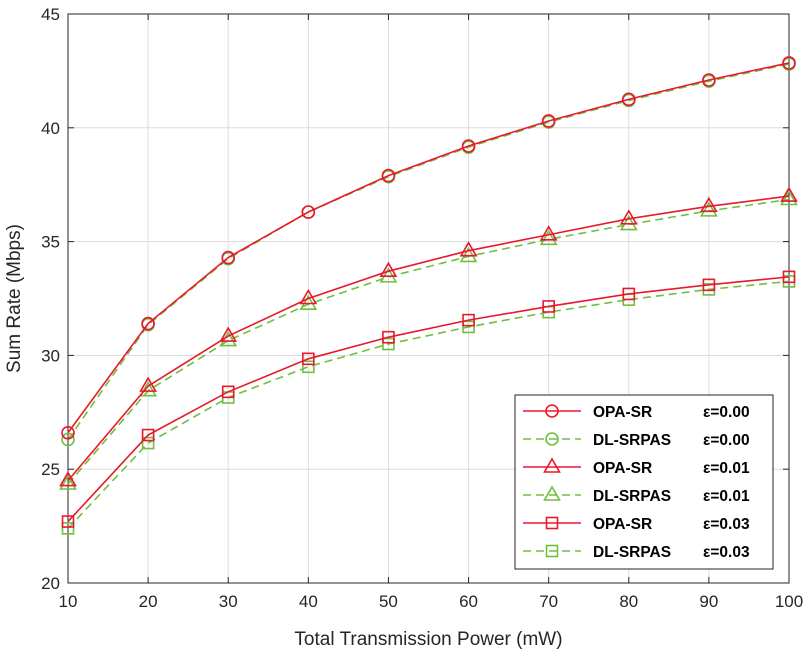 The width and height of the screenshot is (810, 655). What do you see at coordinates (308, 601) in the screenshot?
I see `x-tick-label: 40` at bounding box center [308, 601].